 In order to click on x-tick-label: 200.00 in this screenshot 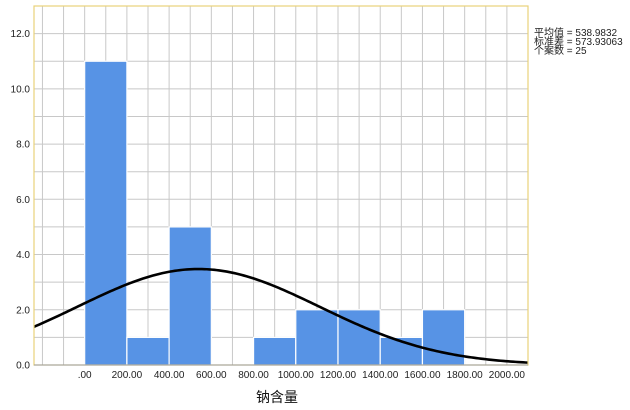, I will do `click(127, 375)`.